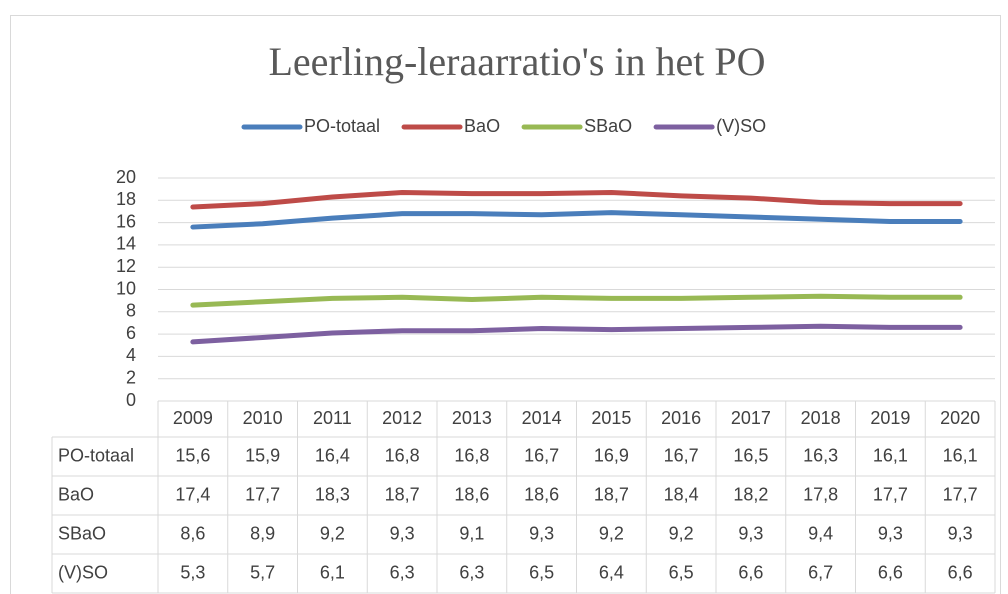 This screenshot has width=1008, height=594. Describe the element at coordinates (82, 533) in the screenshot. I see `table-row-label: SBaO` at that location.